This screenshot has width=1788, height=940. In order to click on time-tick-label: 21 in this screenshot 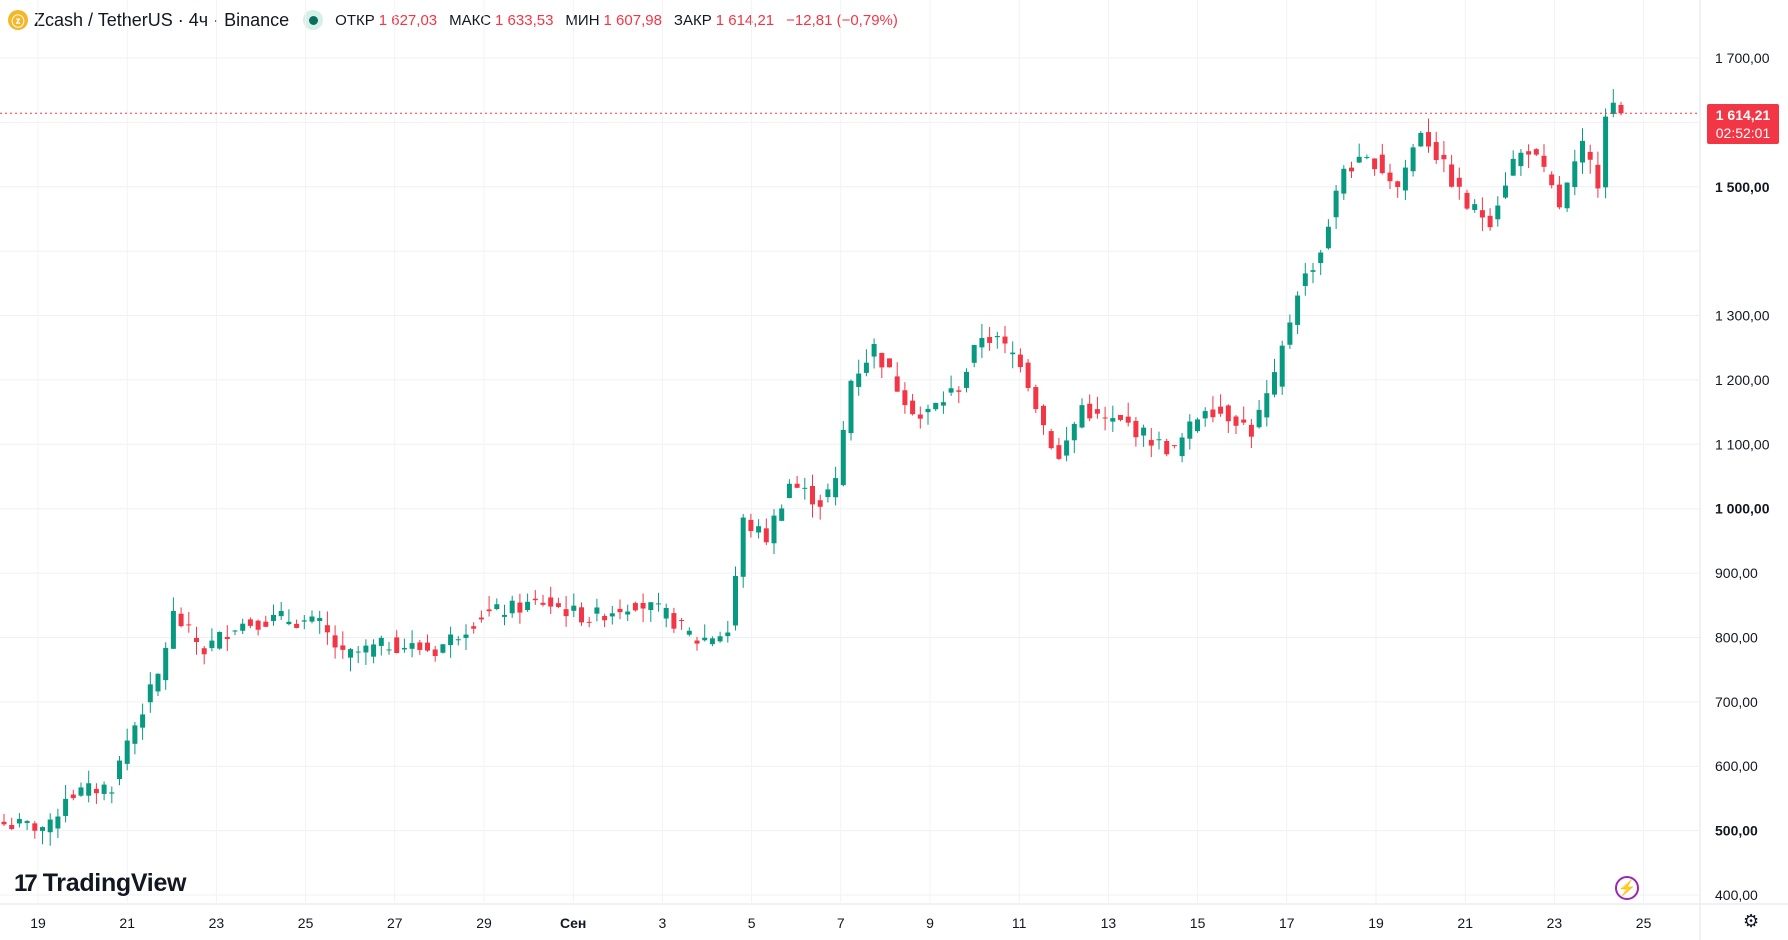, I will do `click(127, 923)`.